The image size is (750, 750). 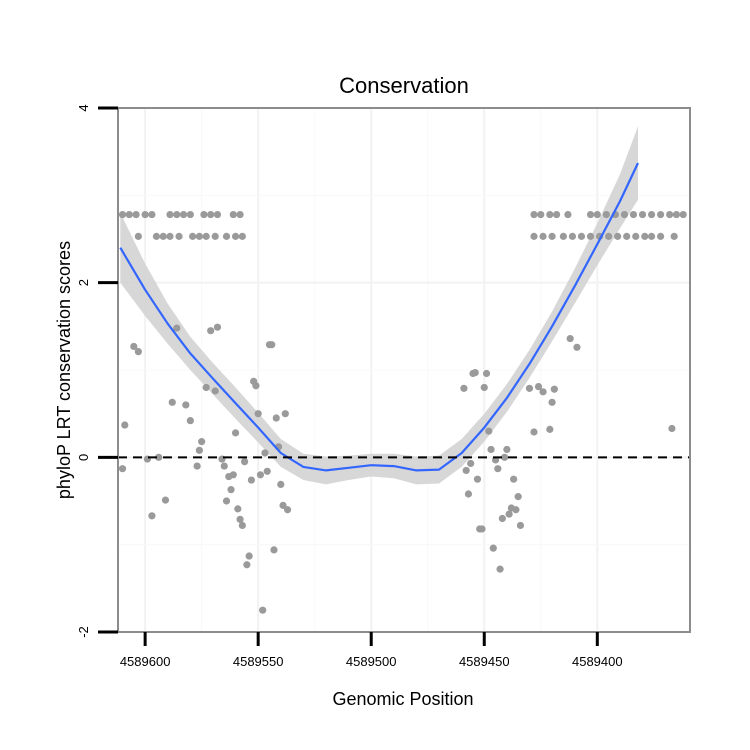 I want to click on x-tick-label: 4589400, so click(x=597, y=661).